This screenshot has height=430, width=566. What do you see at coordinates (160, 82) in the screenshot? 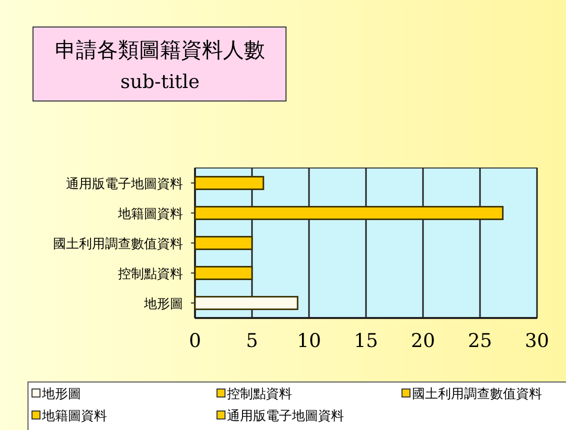
I see `chart-subtitle: sub-title` at bounding box center [160, 82].